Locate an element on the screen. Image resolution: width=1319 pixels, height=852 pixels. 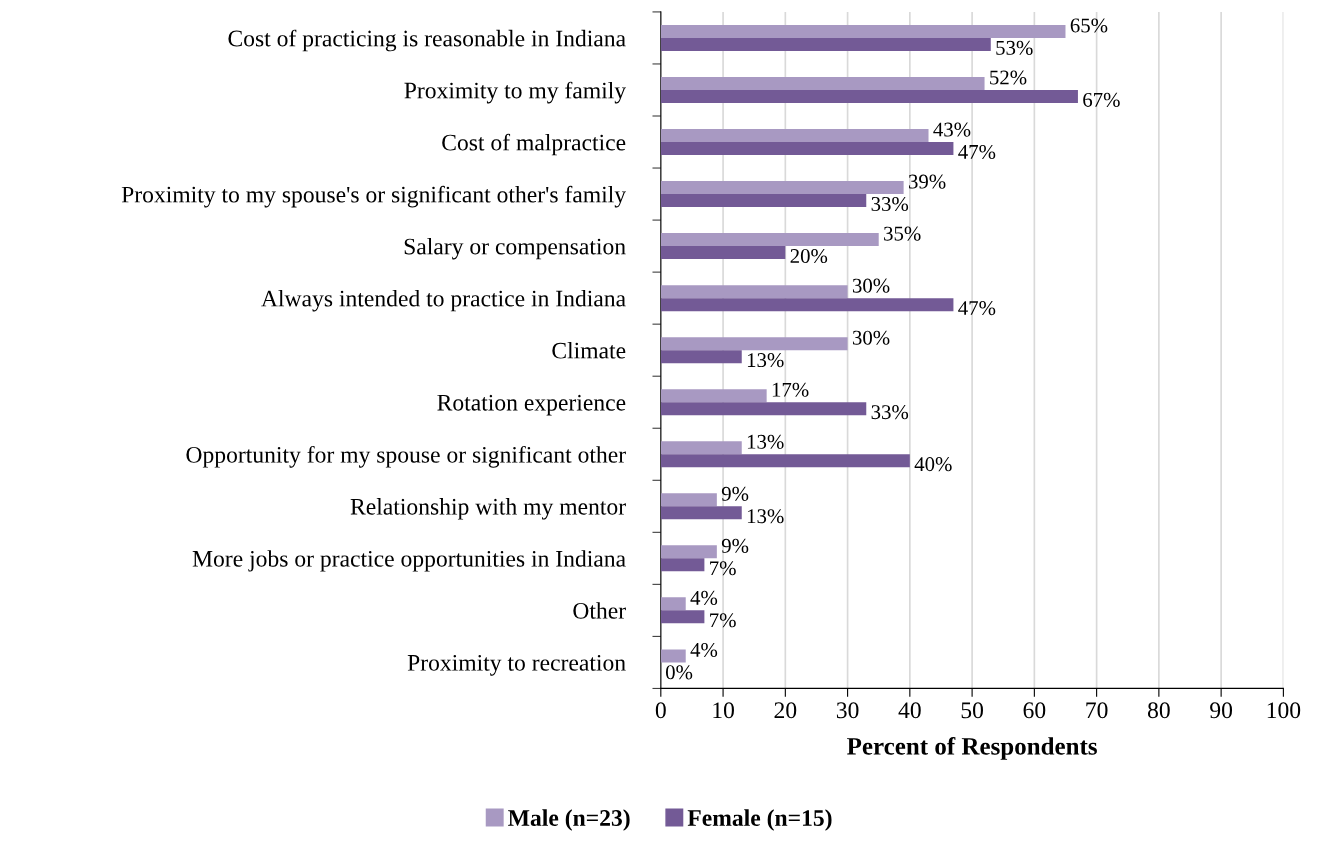
y-tick-label: Other is located at coordinates (599, 610).